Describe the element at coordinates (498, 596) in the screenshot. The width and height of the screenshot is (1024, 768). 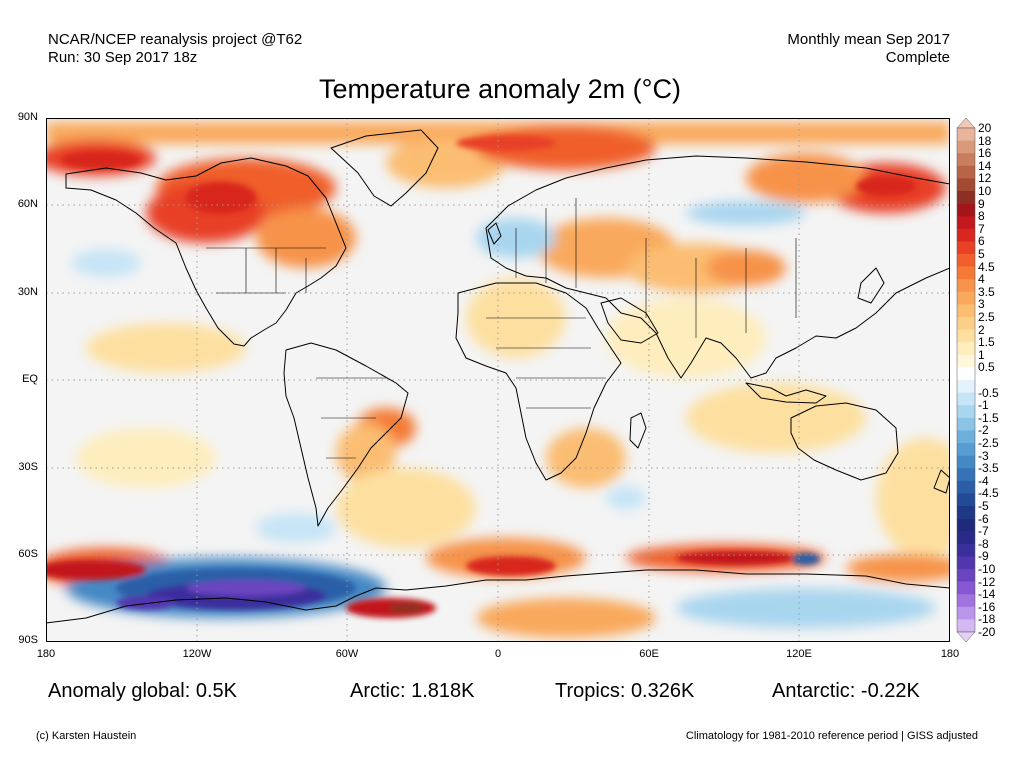
I see `coast-antarctica` at that location.